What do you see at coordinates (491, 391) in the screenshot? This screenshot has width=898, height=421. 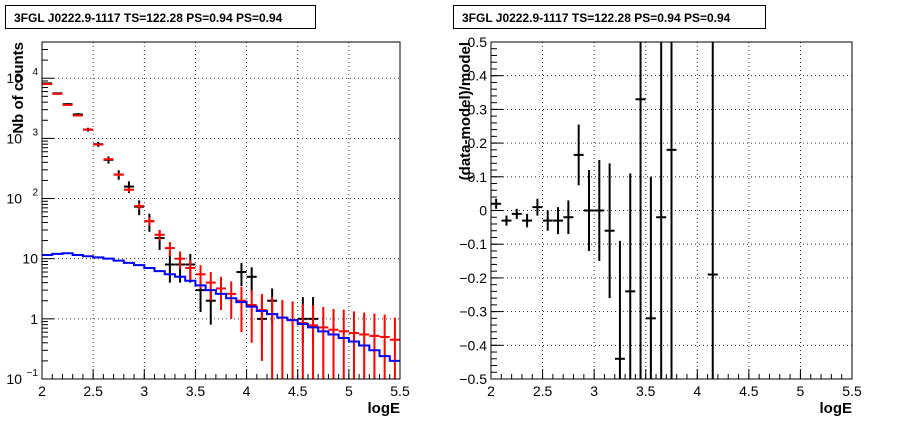 I see `residuals-x-tick-label: 2` at bounding box center [491, 391].